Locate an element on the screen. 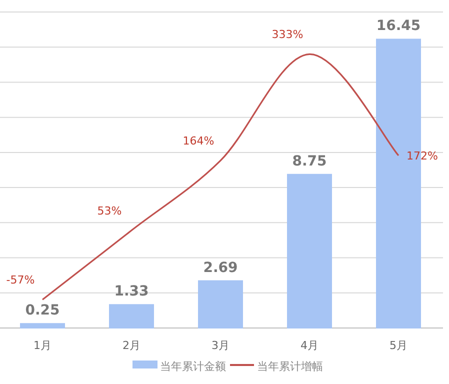 This screenshot has width=449, height=384. x-tick-label: 1月 is located at coordinates (43, 345).